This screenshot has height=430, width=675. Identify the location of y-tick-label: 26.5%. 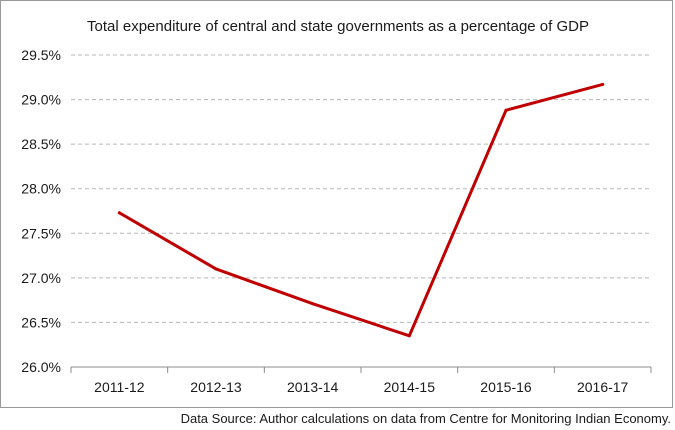
(41, 322).